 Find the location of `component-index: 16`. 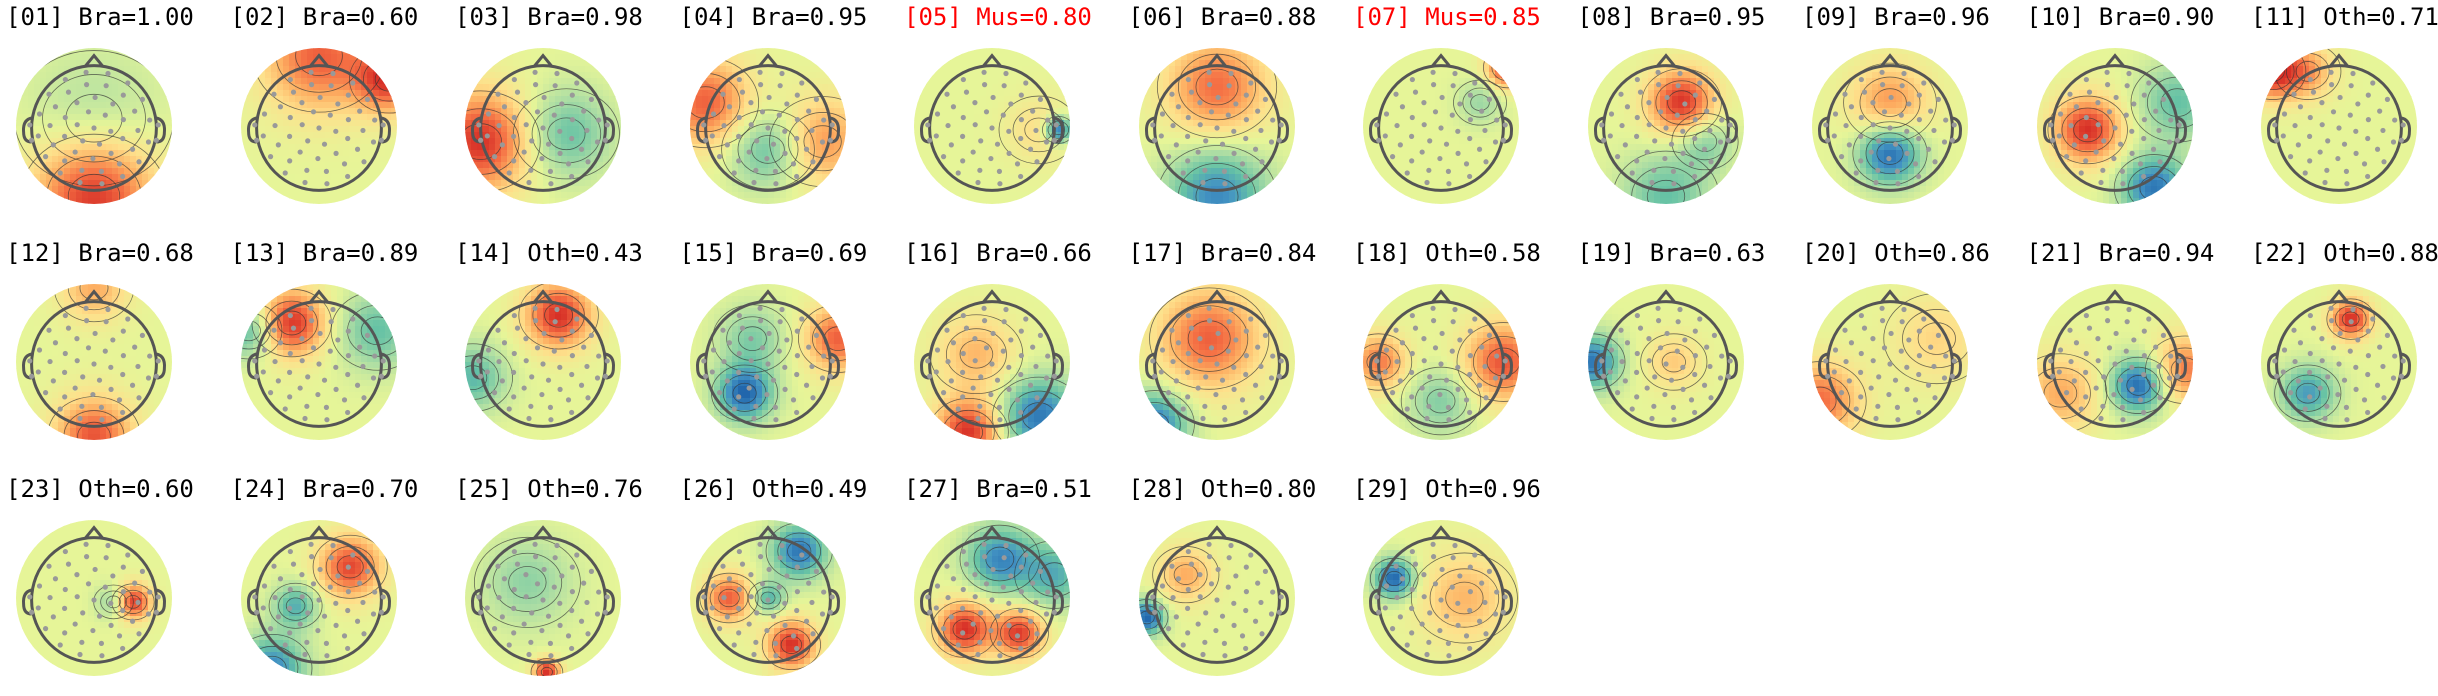

component-index: 16 is located at coordinates (932, 253).